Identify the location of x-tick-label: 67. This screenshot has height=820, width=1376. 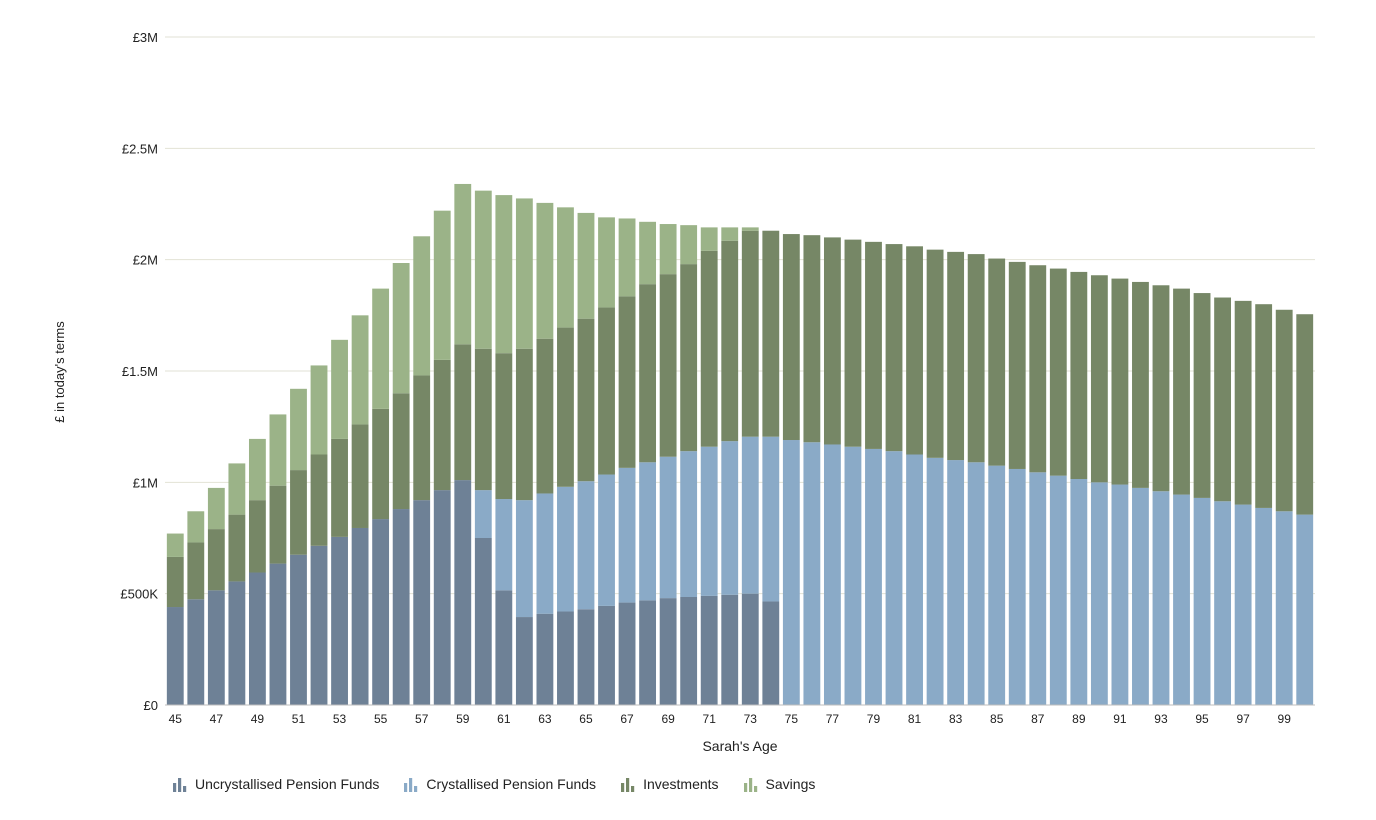
(627, 719).